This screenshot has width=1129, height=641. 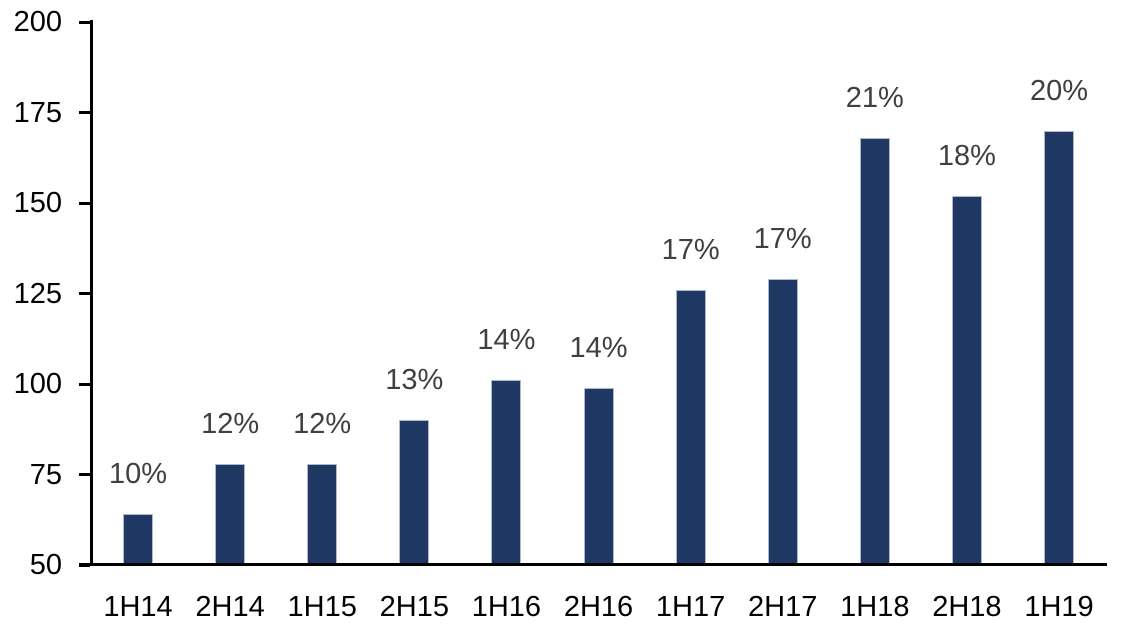 What do you see at coordinates (506, 607) in the screenshot?
I see `x-axis-tick-label-1H16: 1H16` at bounding box center [506, 607].